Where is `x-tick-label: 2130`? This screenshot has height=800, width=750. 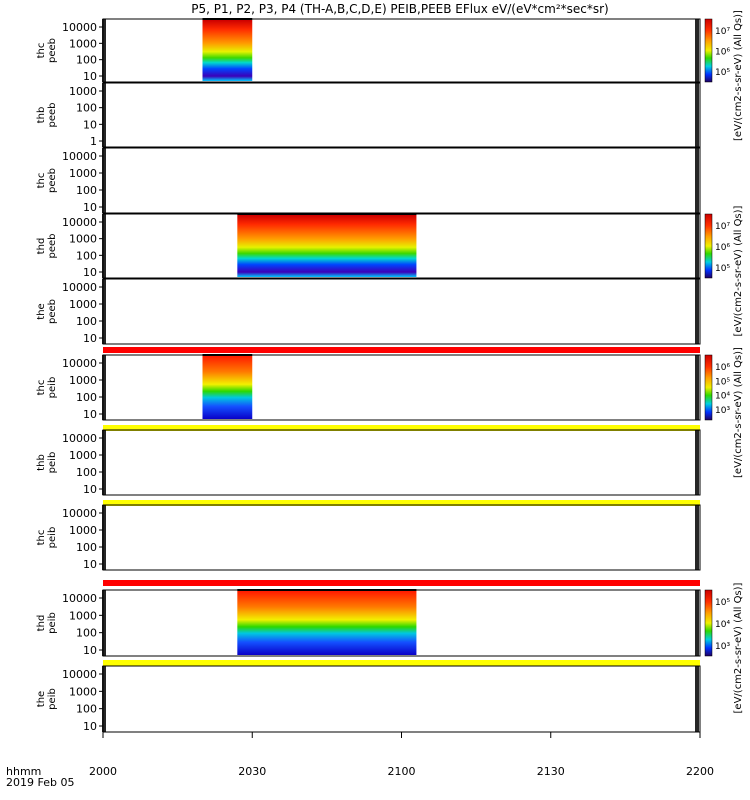
x-tick-label: 2130 is located at coordinates (551, 771).